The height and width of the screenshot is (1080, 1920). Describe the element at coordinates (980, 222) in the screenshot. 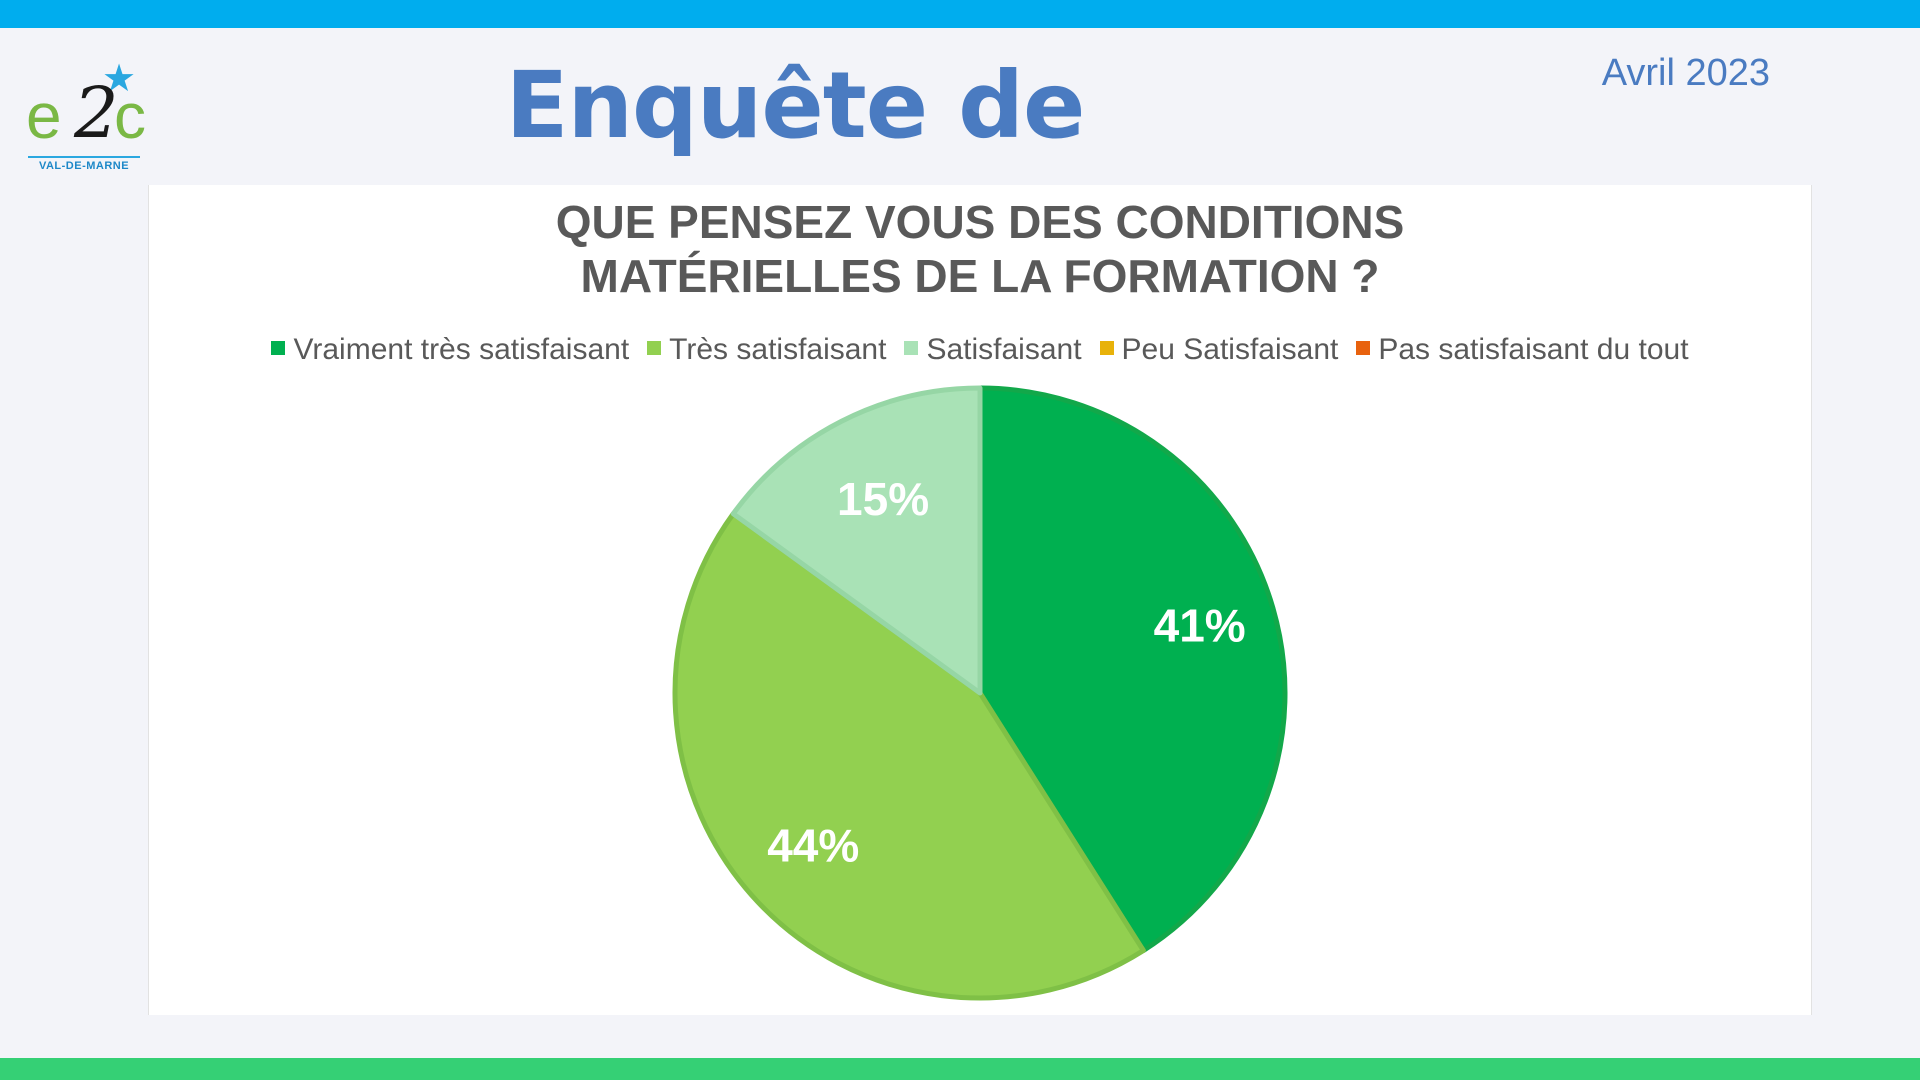

I see `chart-title-line-1: QUE PENSEZ VOUS DES CONDITIONS` at that location.